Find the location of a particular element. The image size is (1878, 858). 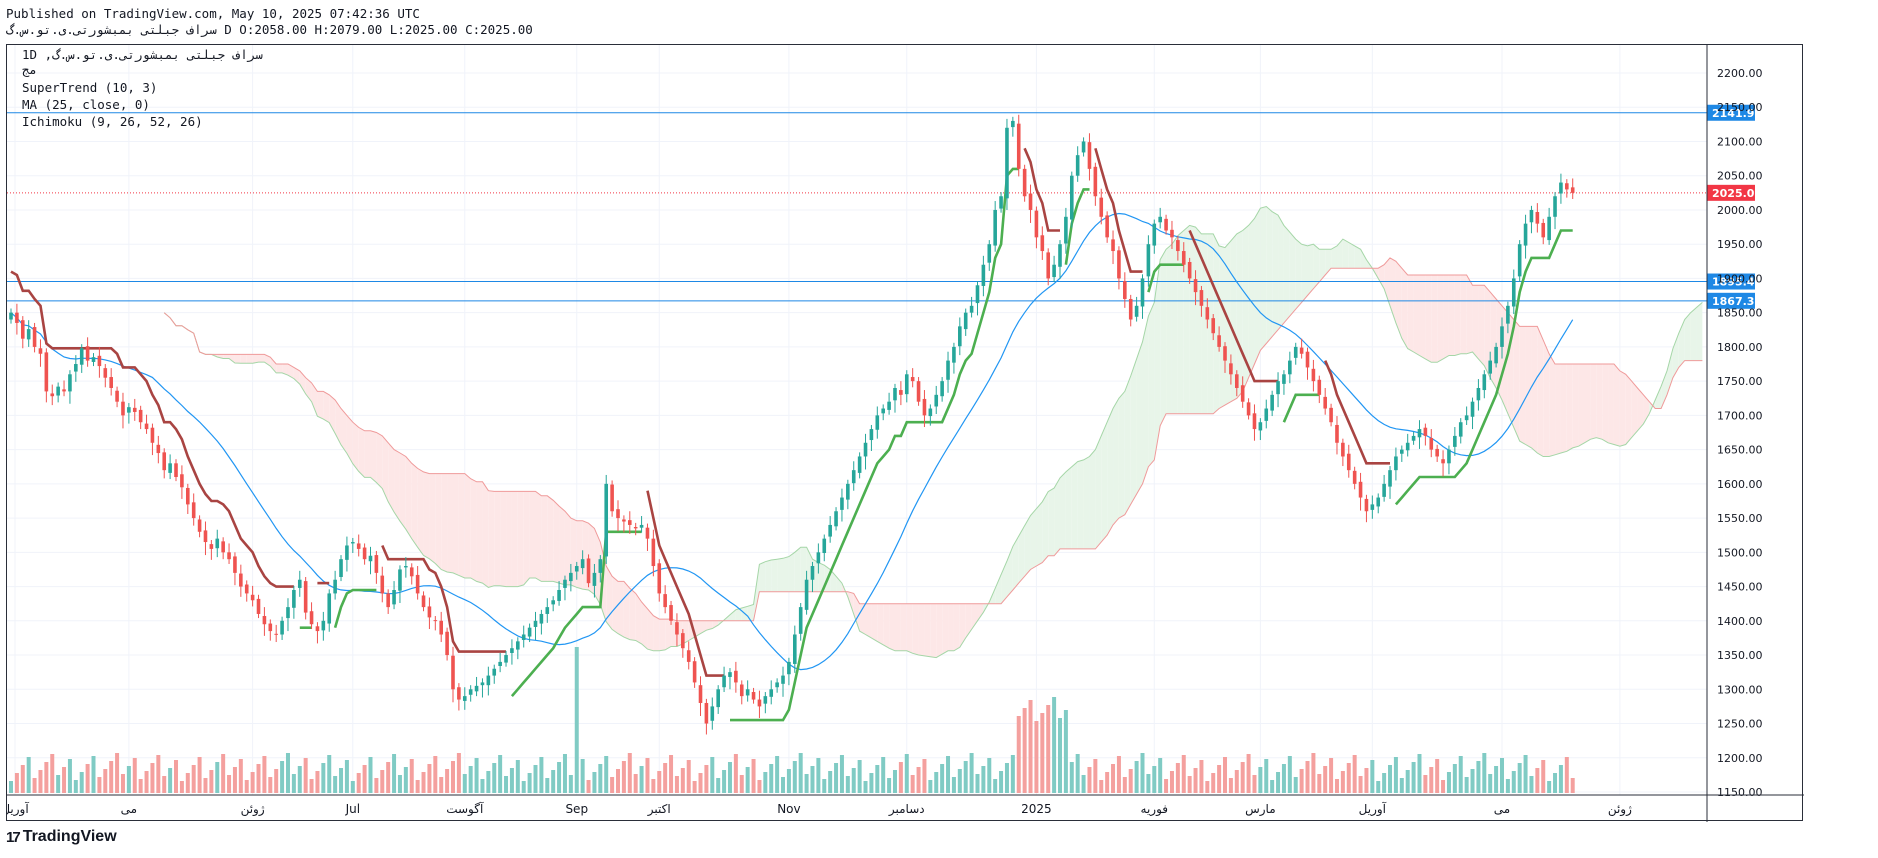

x-tick-label: ژوئن is located at coordinates (253, 809).